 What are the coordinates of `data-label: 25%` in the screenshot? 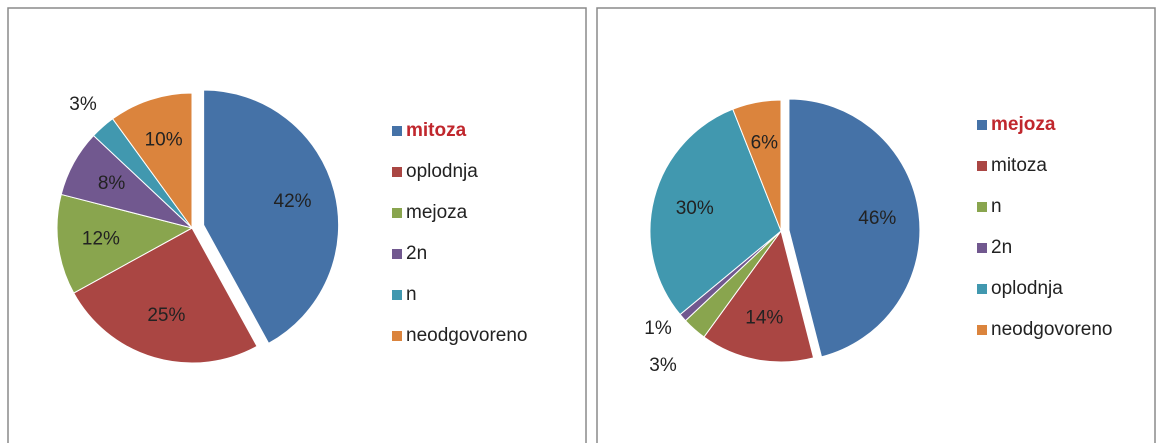 It's located at (166, 315).